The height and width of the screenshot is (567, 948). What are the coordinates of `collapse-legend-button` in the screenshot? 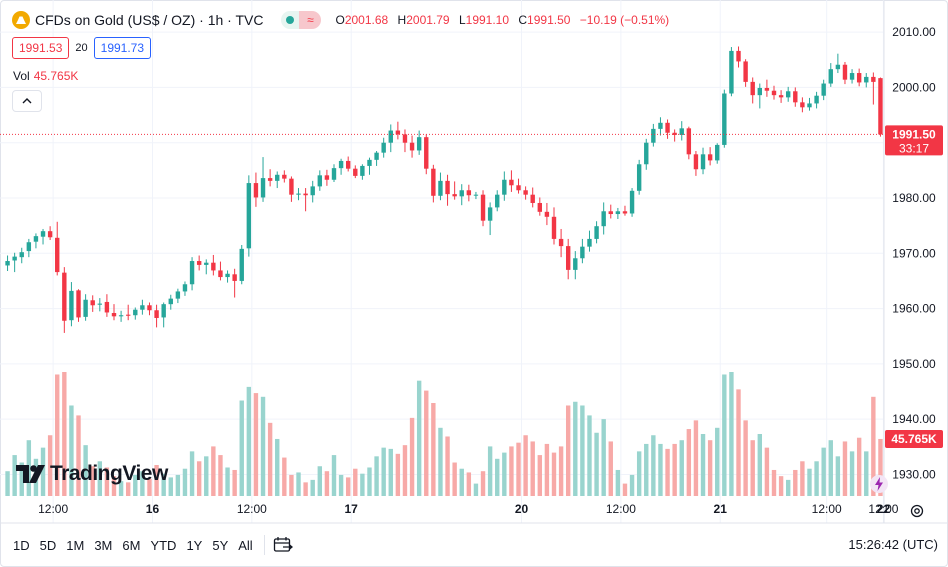 It's located at (27, 101).